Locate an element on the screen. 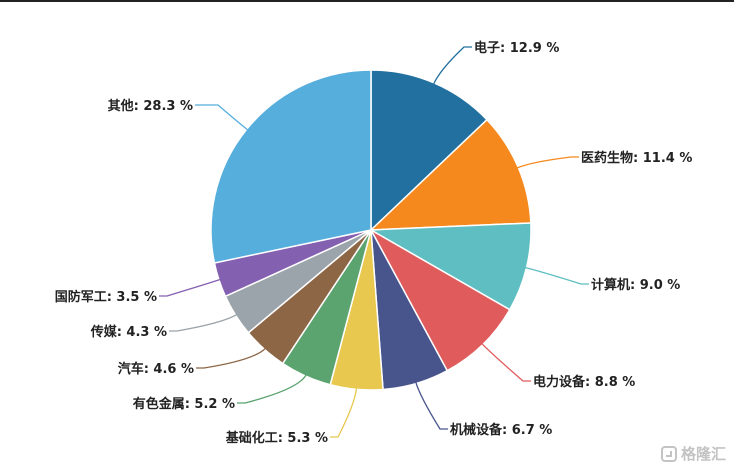 The height and width of the screenshot is (470, 734). pie-slice-label: 有色金属: 5.2 % is located at coordinates (184, 404).